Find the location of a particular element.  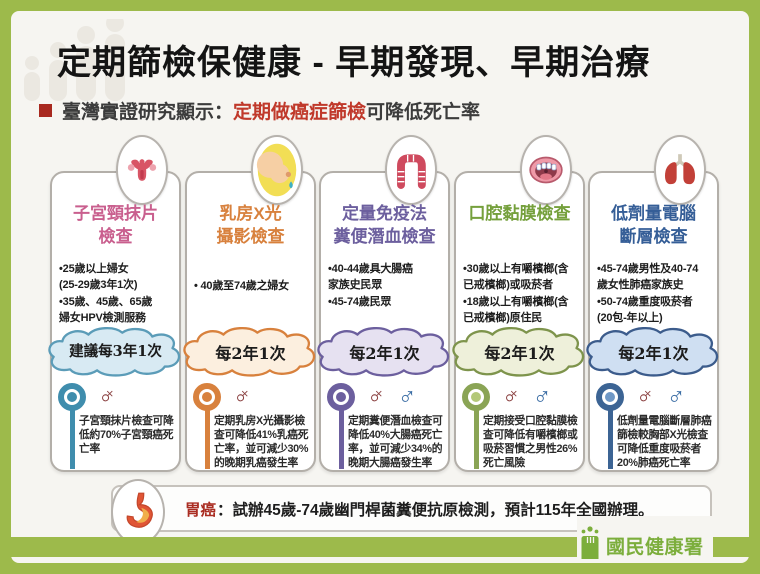

subtitle-suffix: 可降低死亡率 is located at coordinates (423, 112).